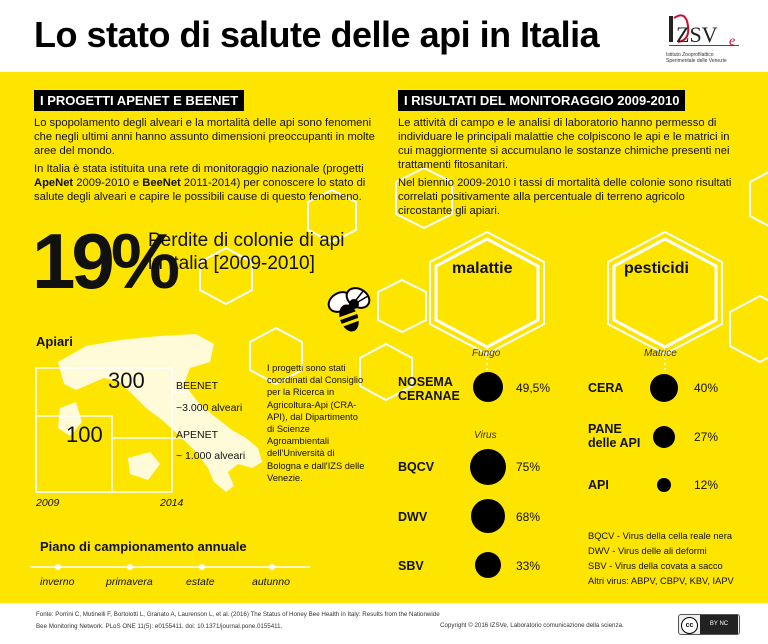  What do you see at coordinates (664, 437) in the screenshot?
I see `dot-pane` at bounding box center [664, 437].